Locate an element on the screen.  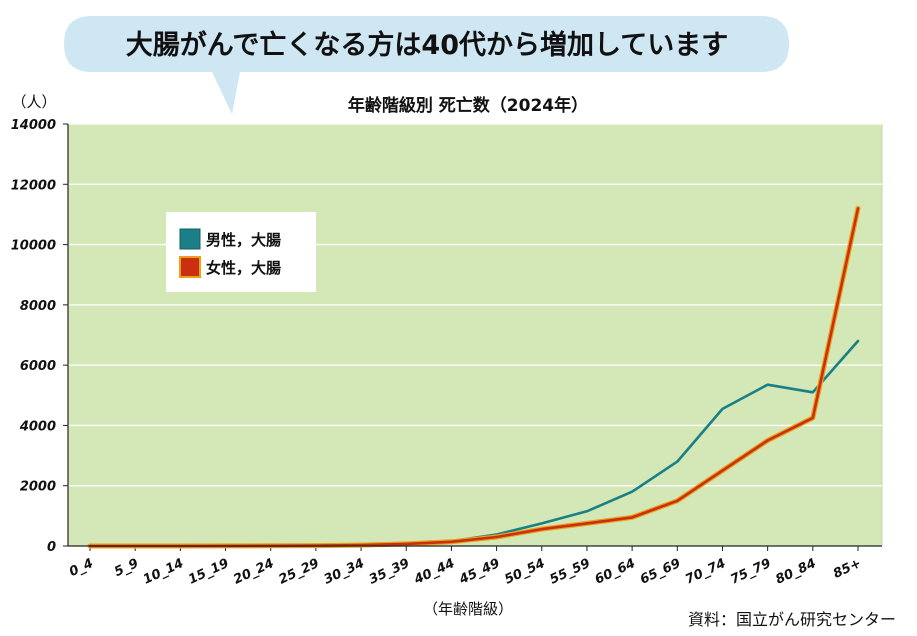
x-tick-label: 25_29 is located at coordinates (299, 572).